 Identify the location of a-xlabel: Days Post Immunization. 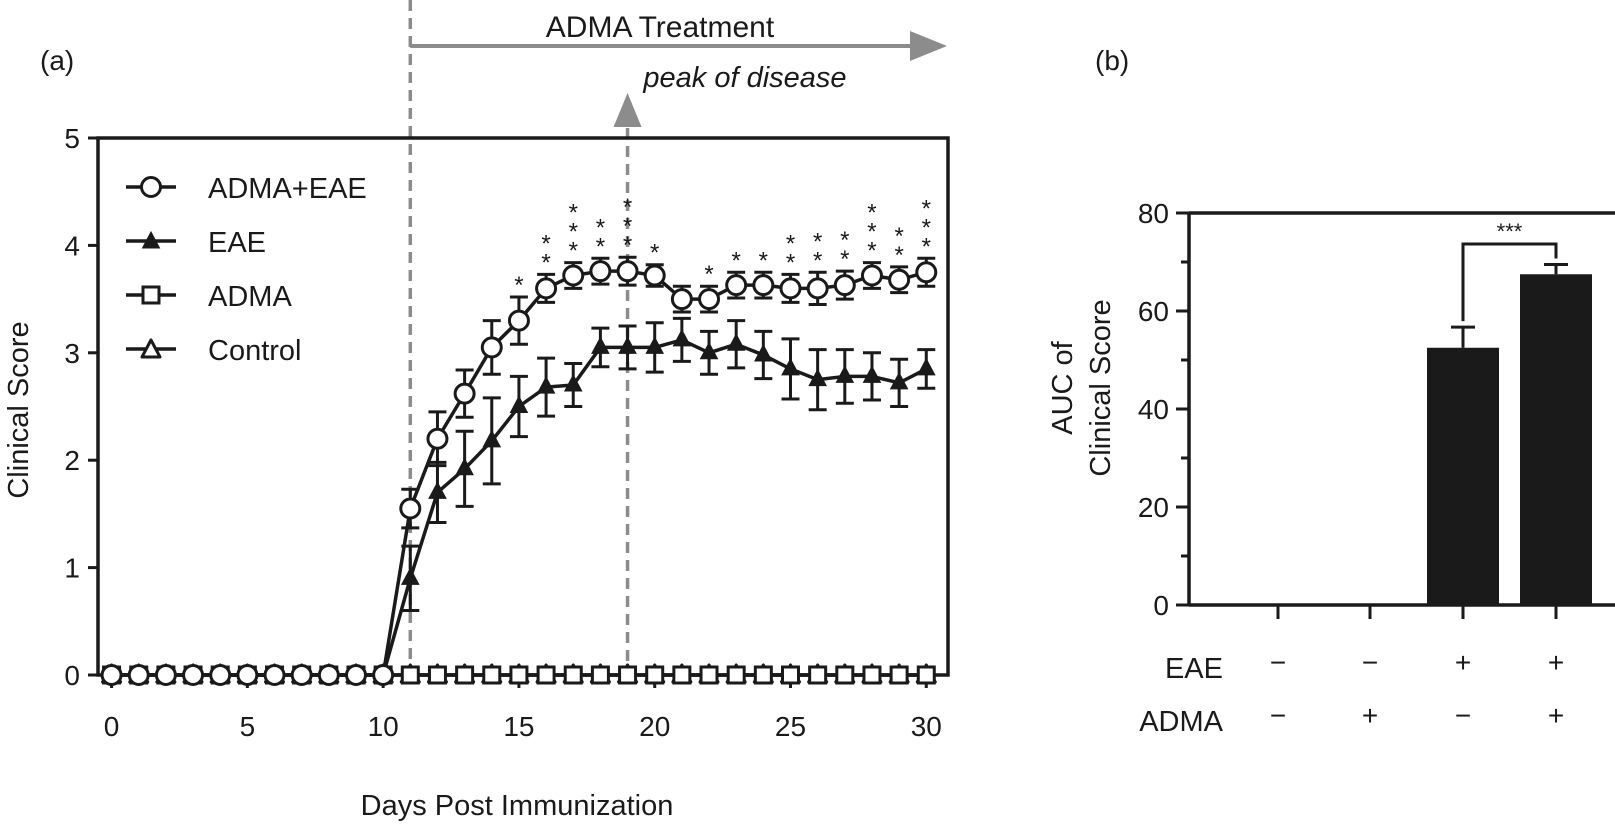
(517, 806).